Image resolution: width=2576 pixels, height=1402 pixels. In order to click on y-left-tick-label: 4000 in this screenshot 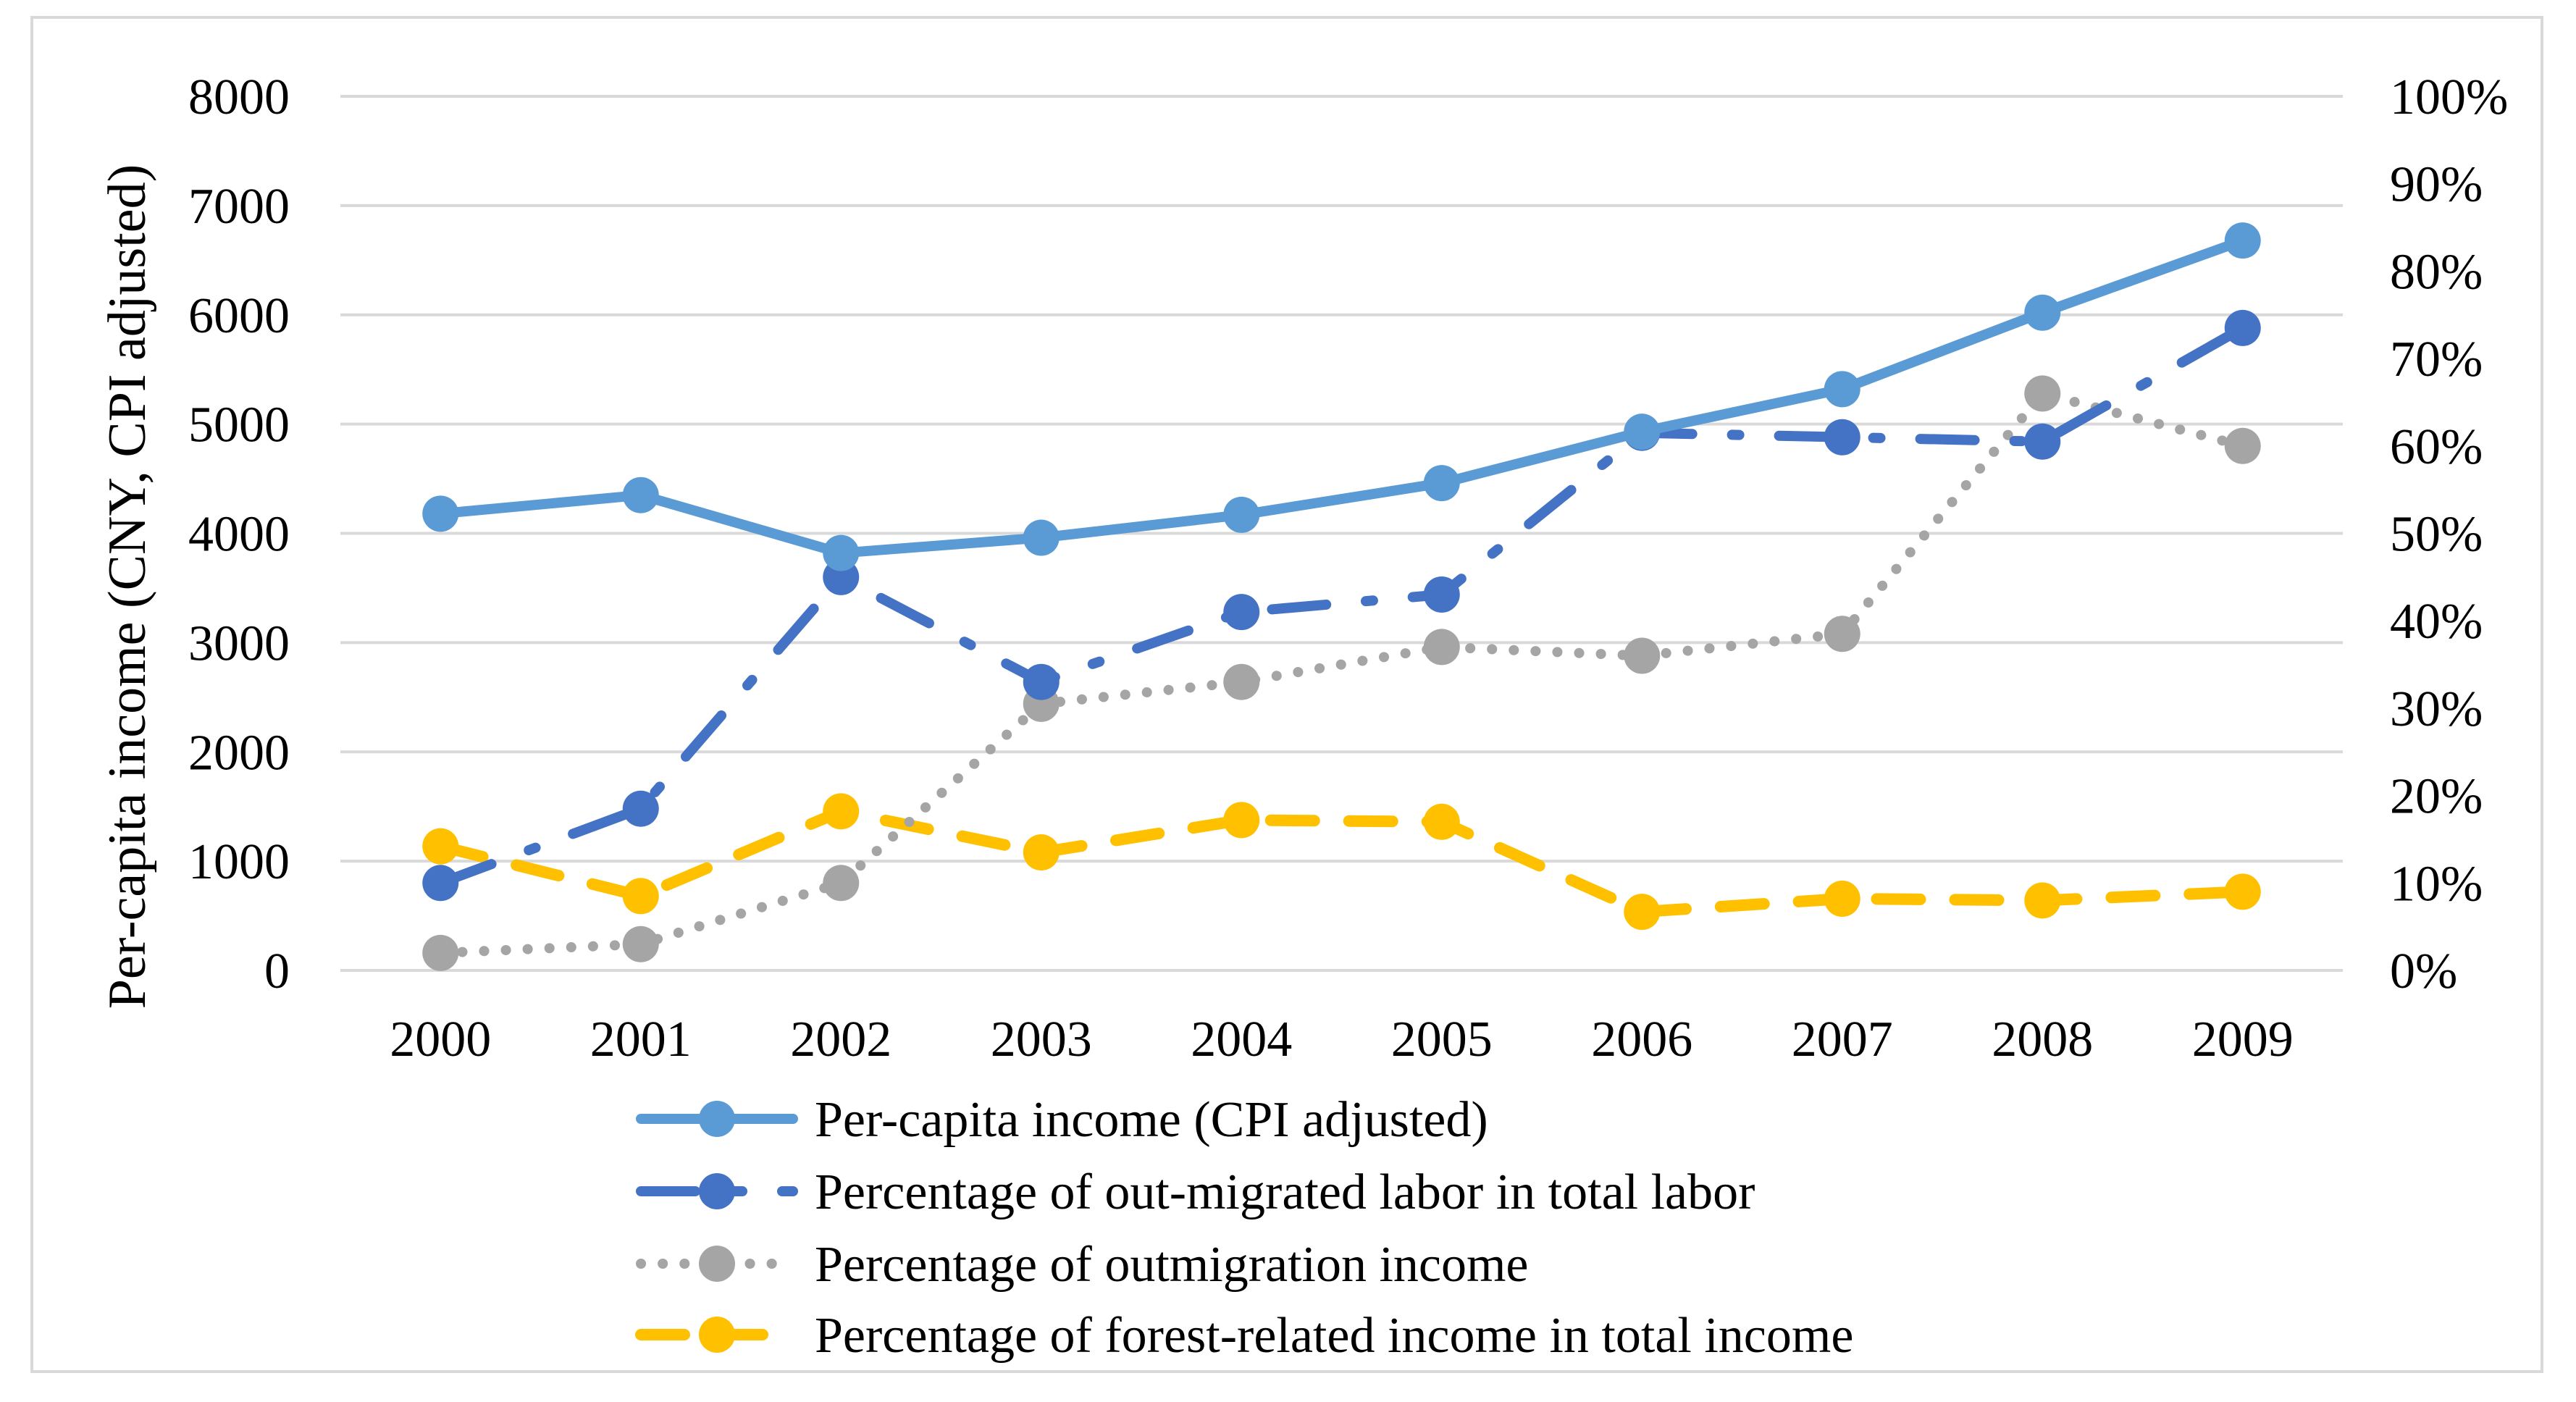, I will do `click(239, 535)`.